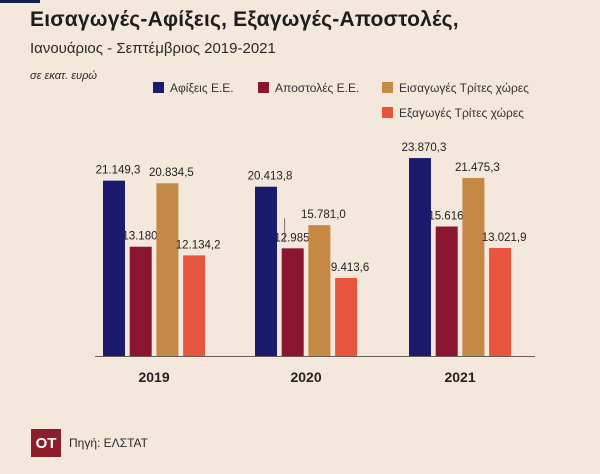 This screenshot has width=600, height=474. I want to click on x-tick-label: 2019, so click(153, 377).